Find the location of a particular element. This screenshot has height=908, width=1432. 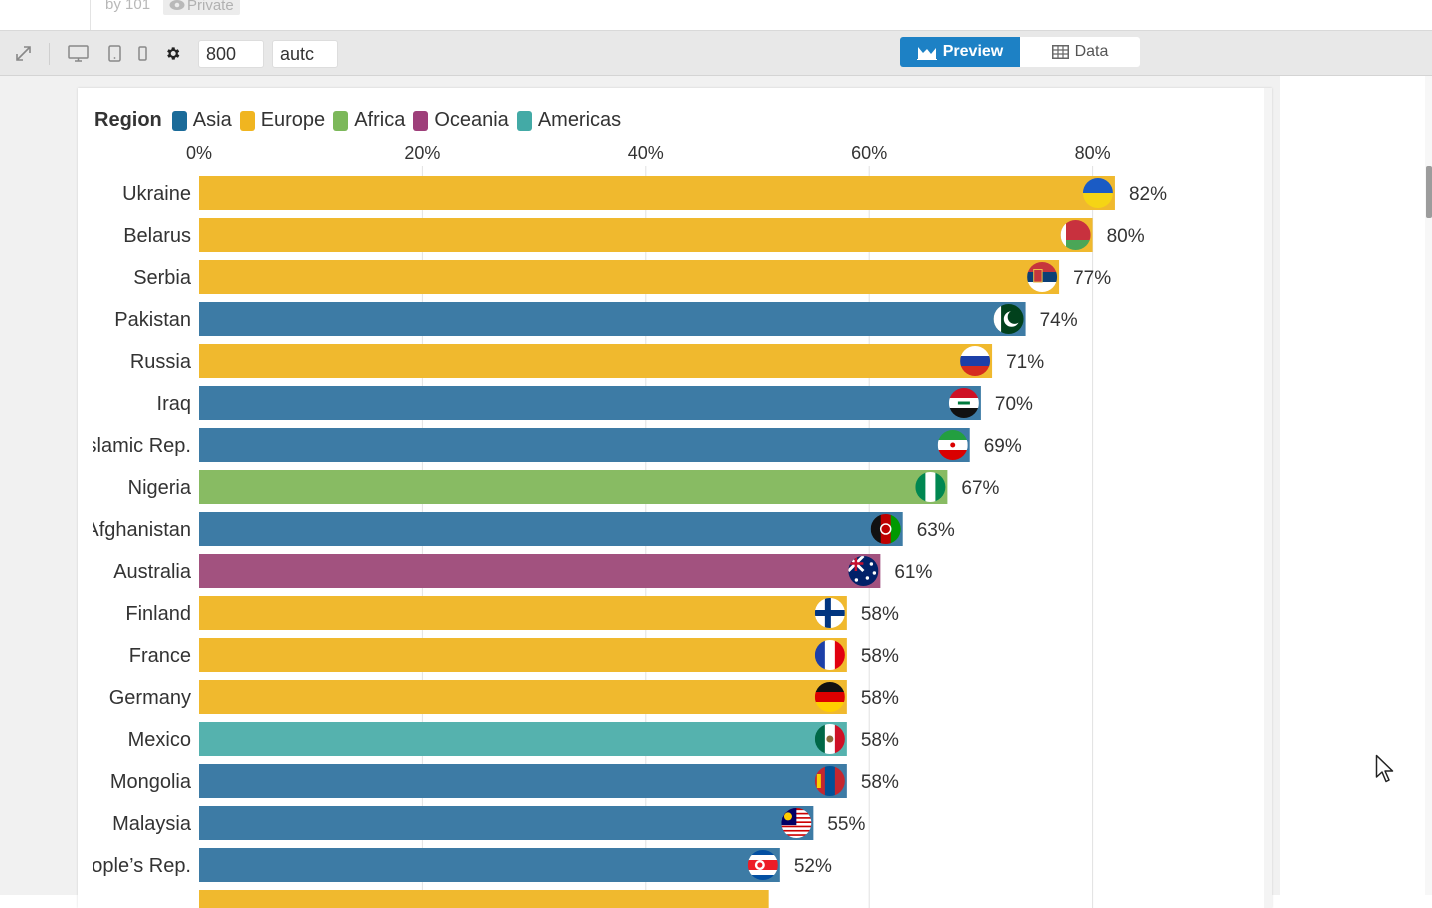

legend-label: Europe is located at coordinates (293, 120).